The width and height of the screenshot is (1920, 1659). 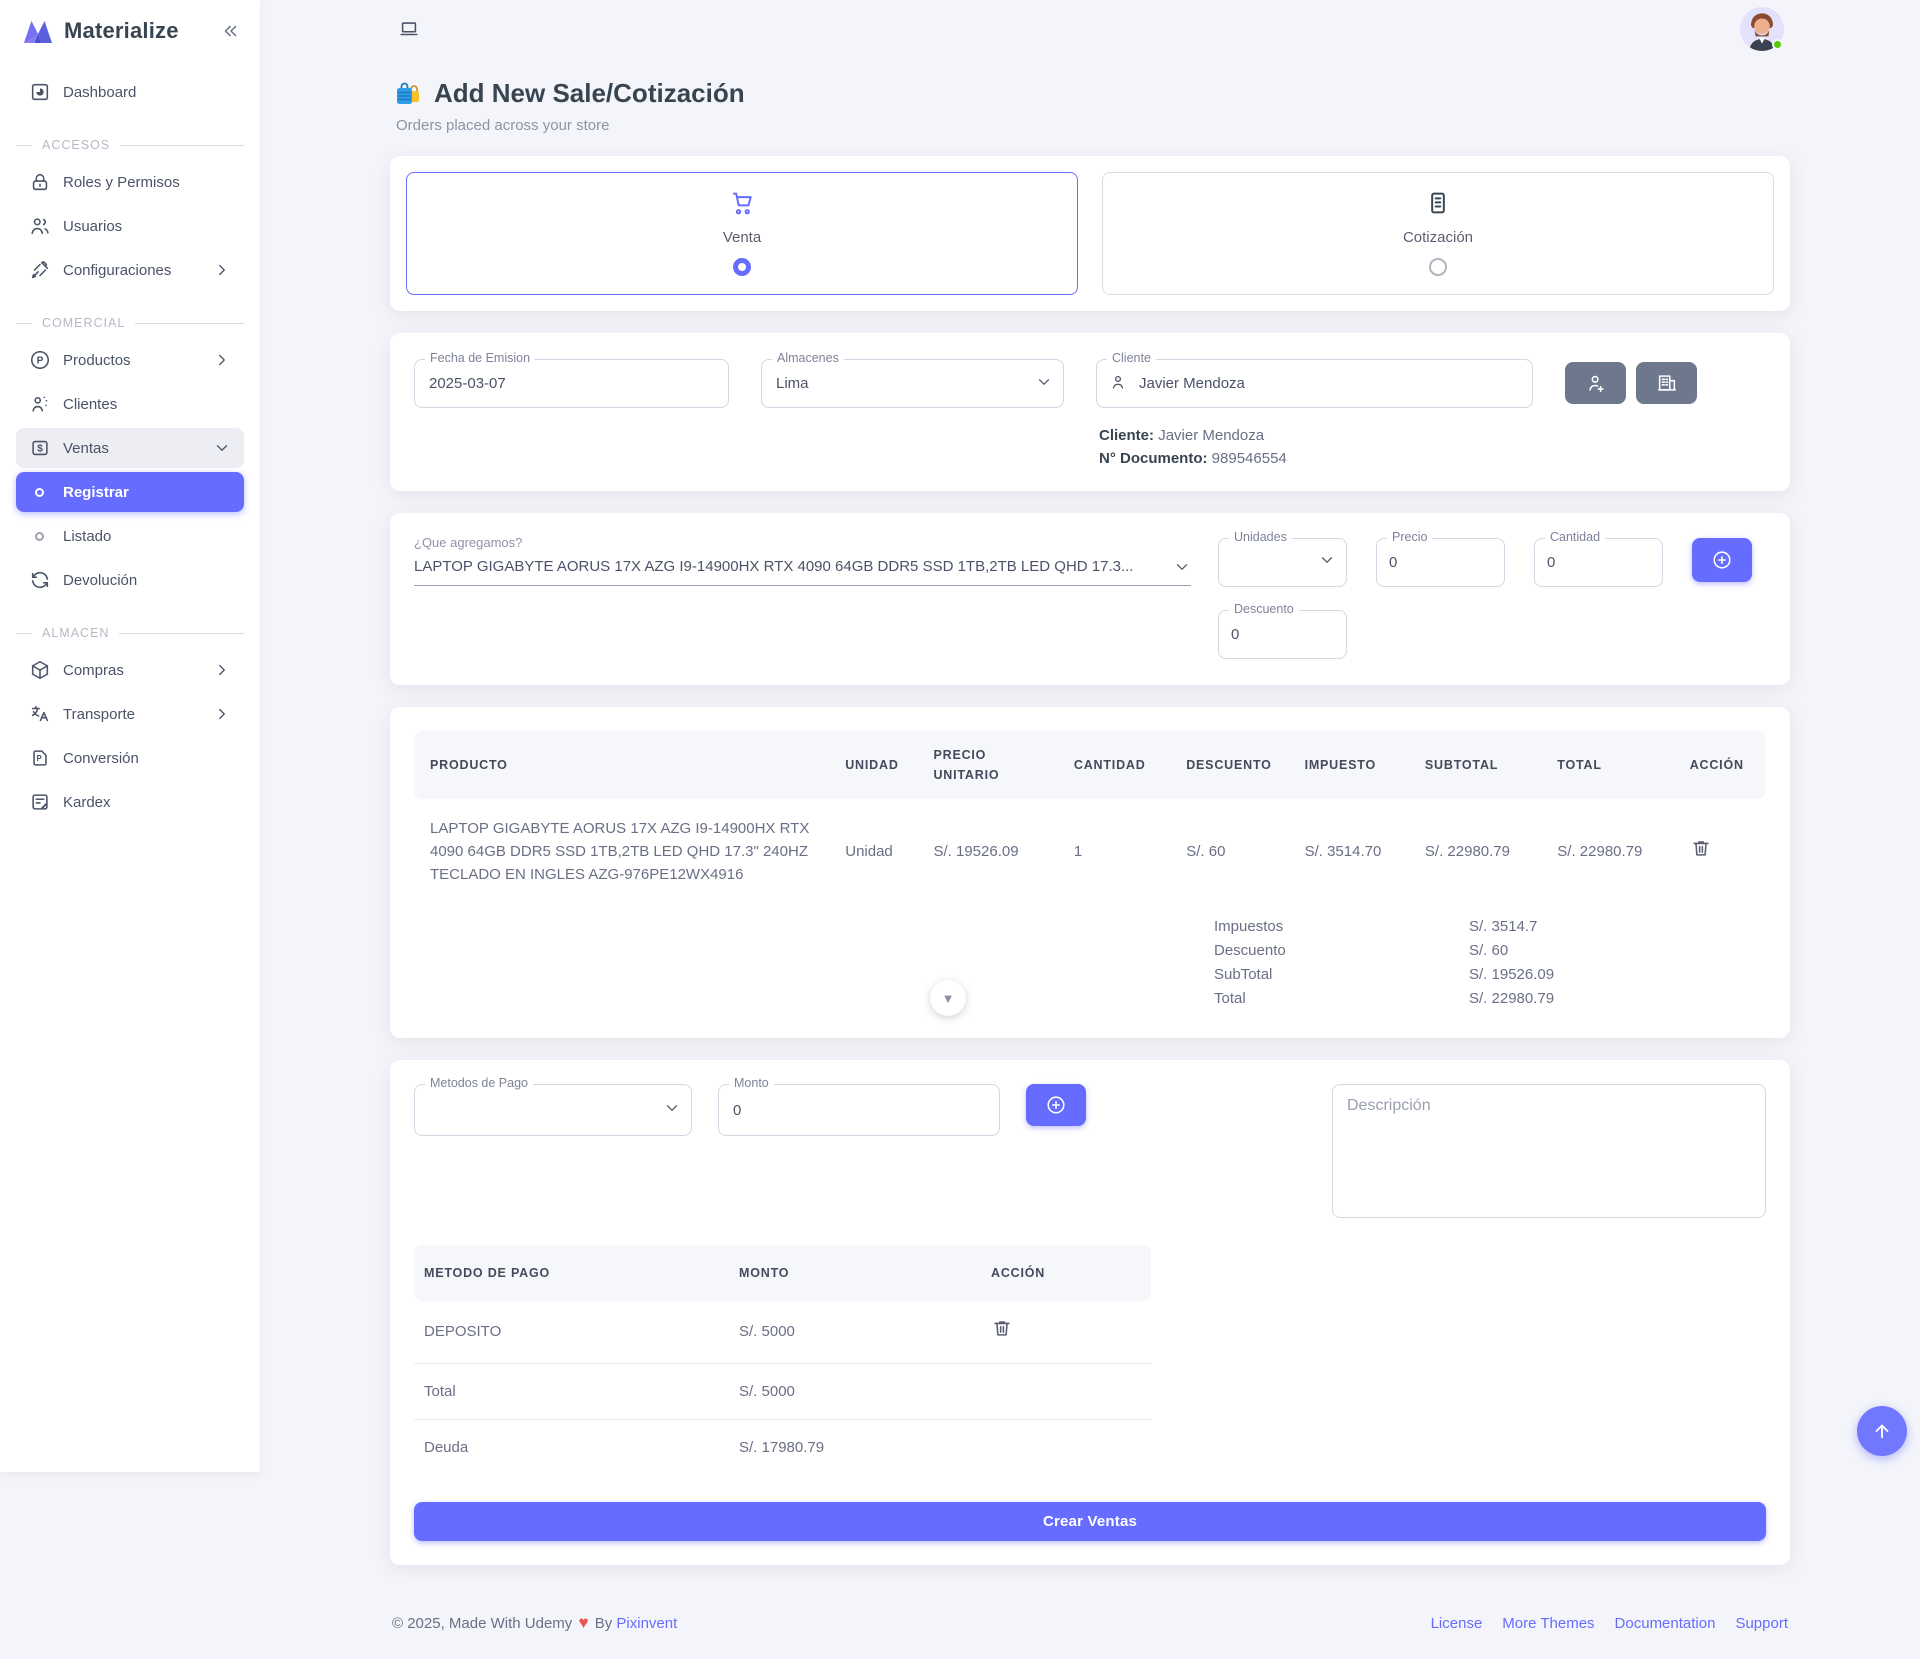 I want to click on descuento-field: Descuento, so click(x=1282, y=634).